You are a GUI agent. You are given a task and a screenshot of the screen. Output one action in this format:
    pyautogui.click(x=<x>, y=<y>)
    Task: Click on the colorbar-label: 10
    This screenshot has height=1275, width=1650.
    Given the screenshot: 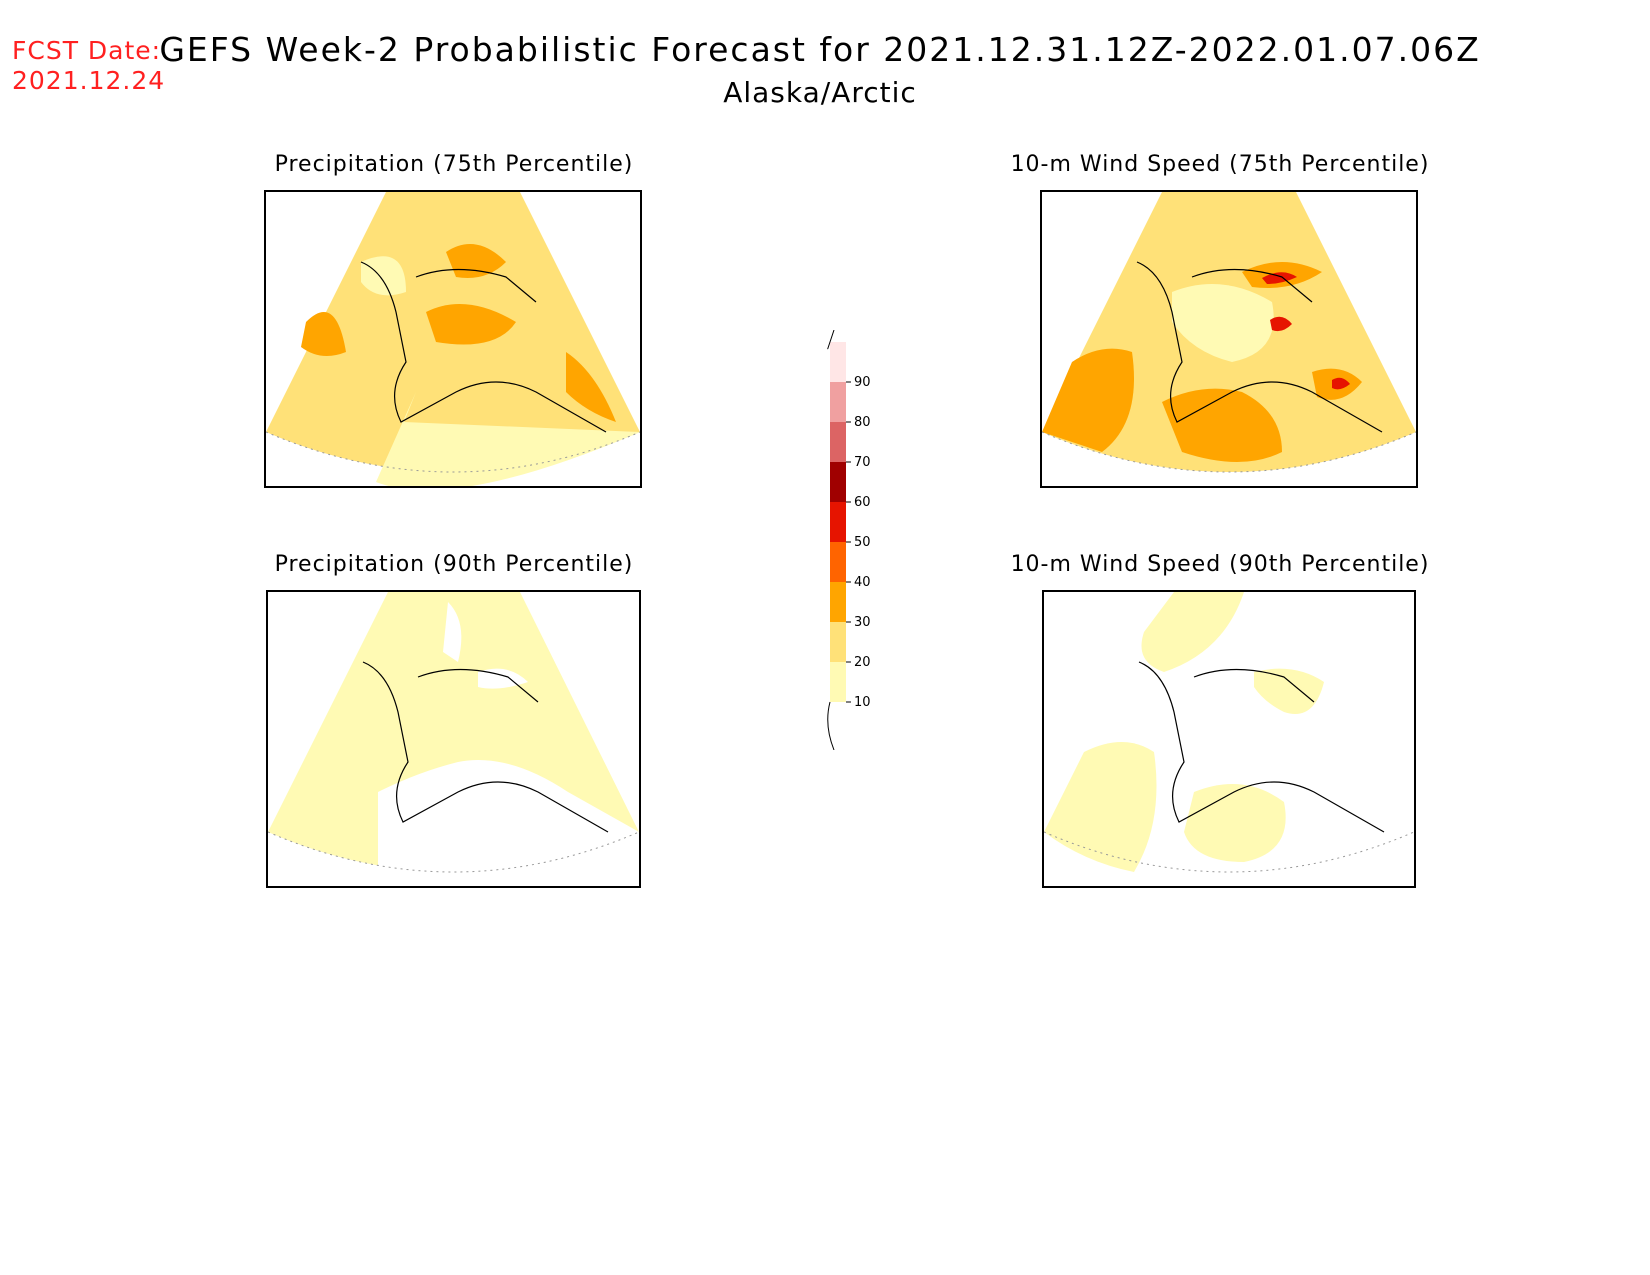 What is the action you would take?
    pyautogui.click(x=862, y=702)
    